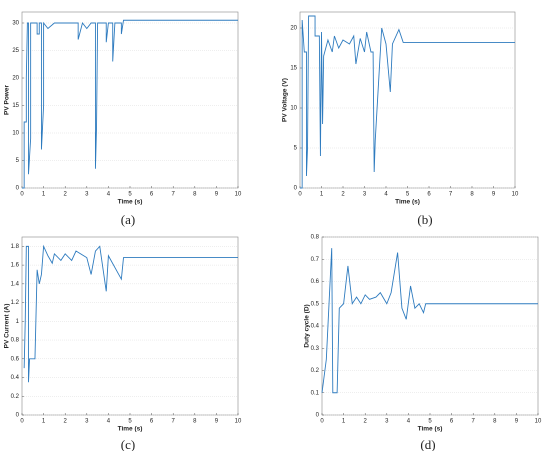 This screenshot has width=550, height=451. Describe the element at coordinates (128, 219) in the screenshot. I see `caption: (a)` at that location.